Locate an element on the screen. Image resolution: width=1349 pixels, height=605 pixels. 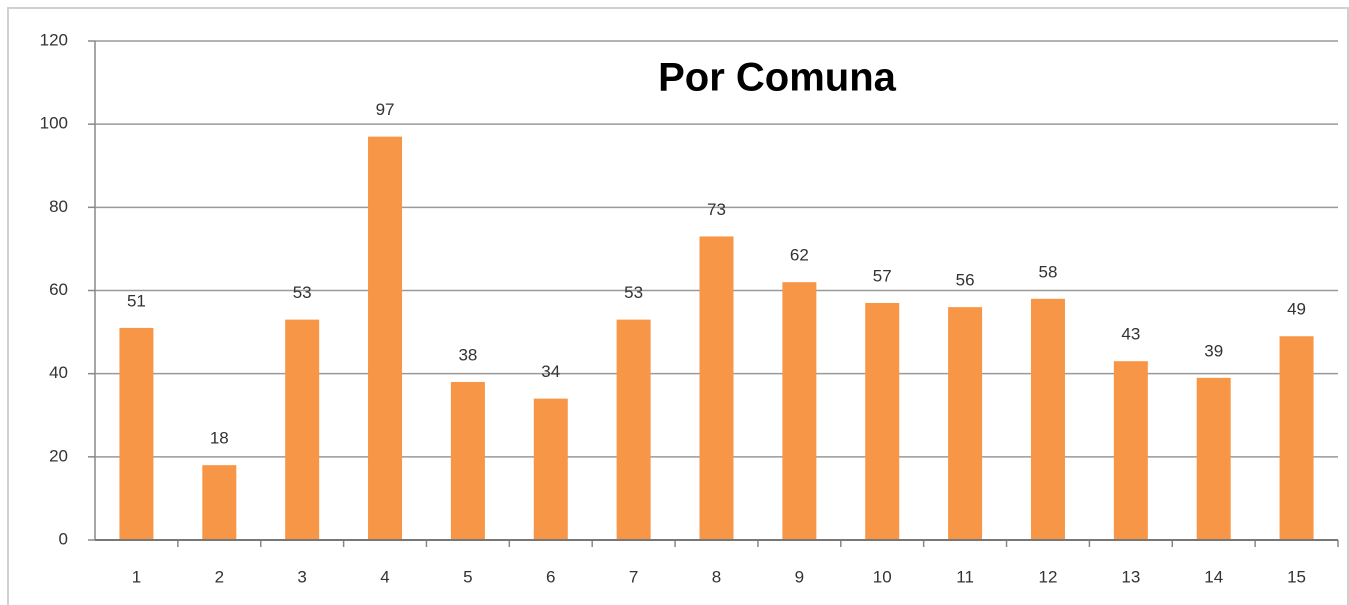
y-tick-label: 100 is located at coordinates (54, 123).